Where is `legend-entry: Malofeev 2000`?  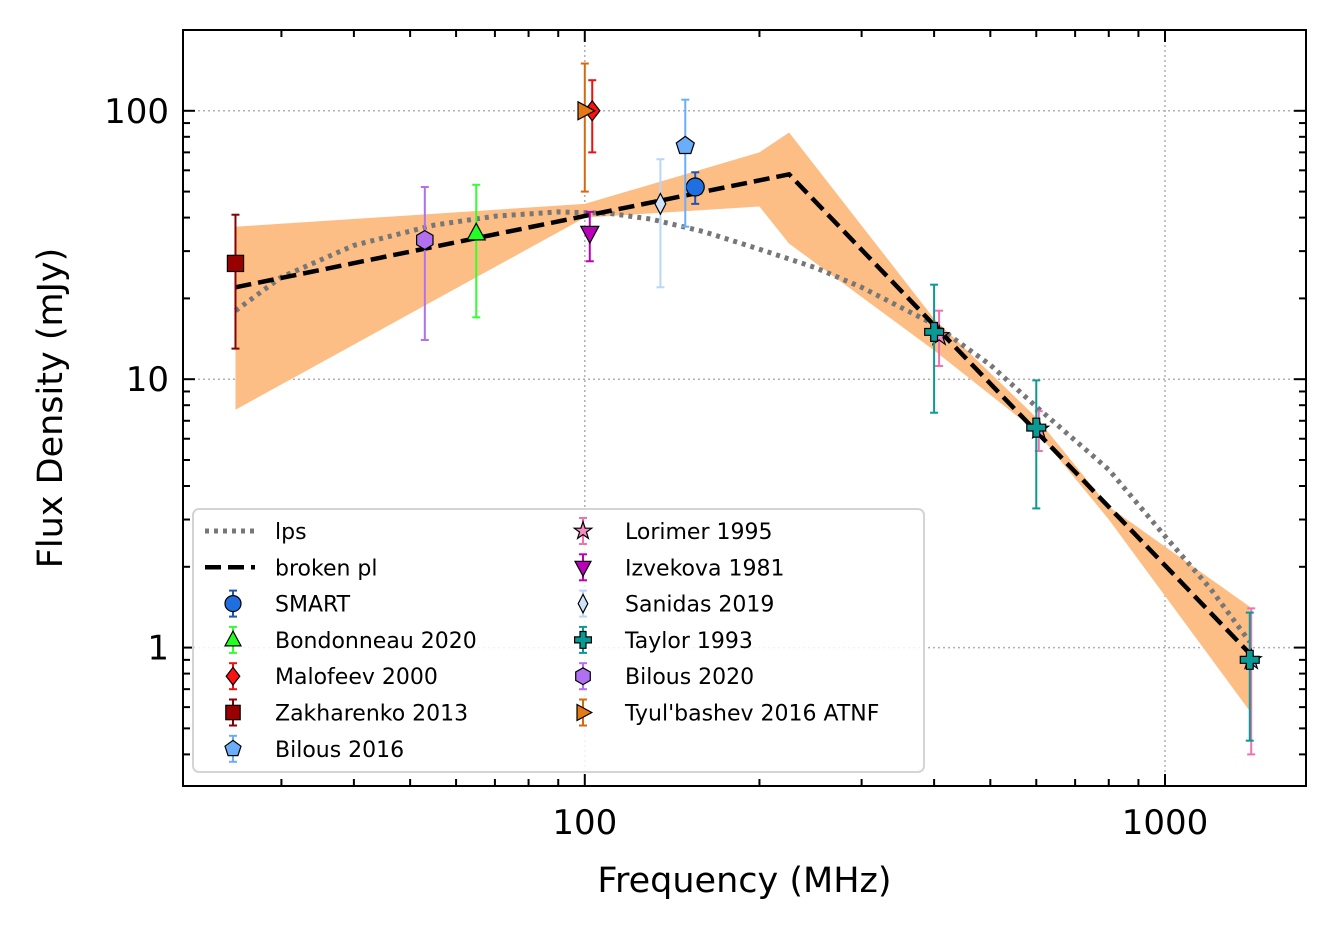 legend-entry: Malofeev 2000 is located at coordinates (331, 676).